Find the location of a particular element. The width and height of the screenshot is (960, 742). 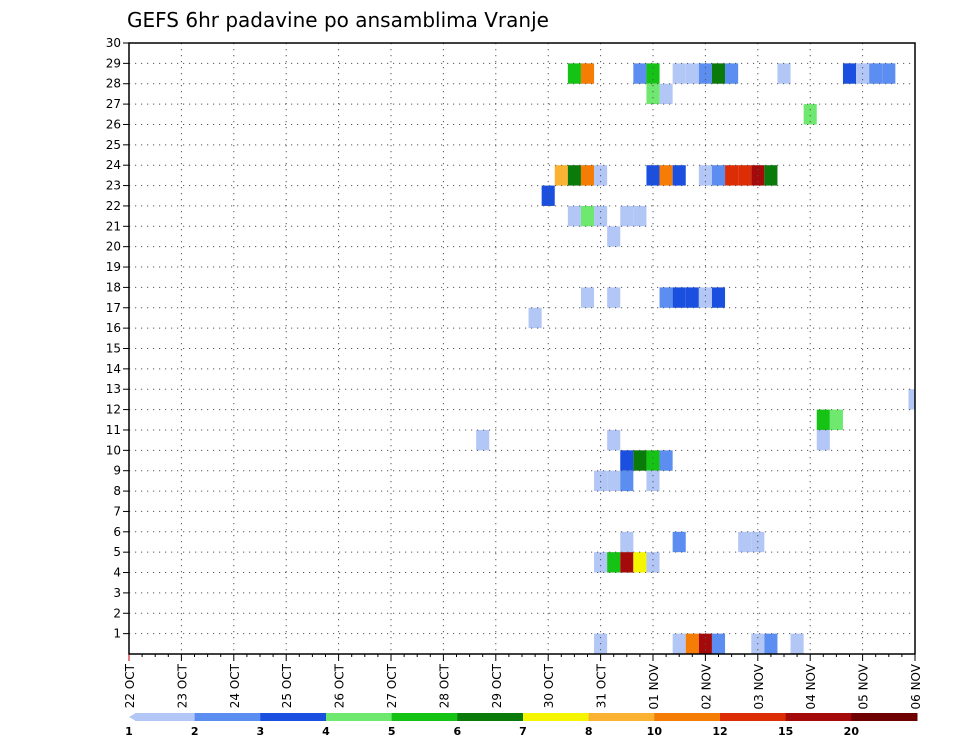

y-tick-label: 26 is located at coordinates (113, 124).